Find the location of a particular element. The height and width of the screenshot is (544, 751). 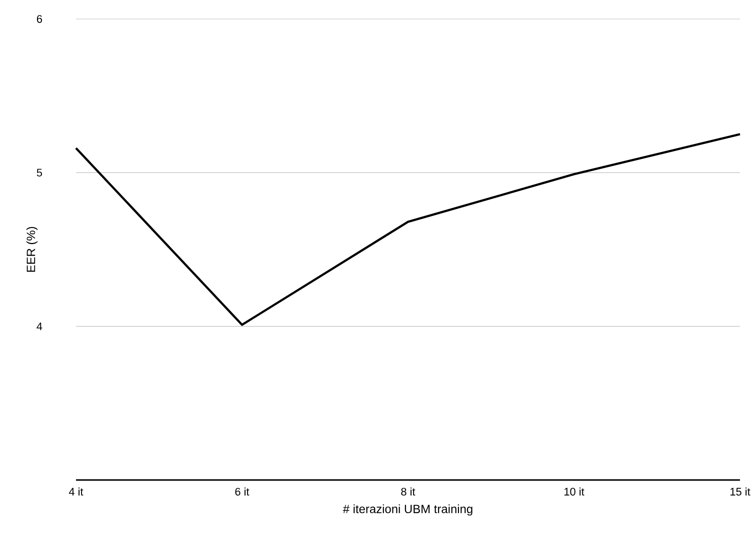

x-tick-label: 10 it is located at coordinates (574, 492).